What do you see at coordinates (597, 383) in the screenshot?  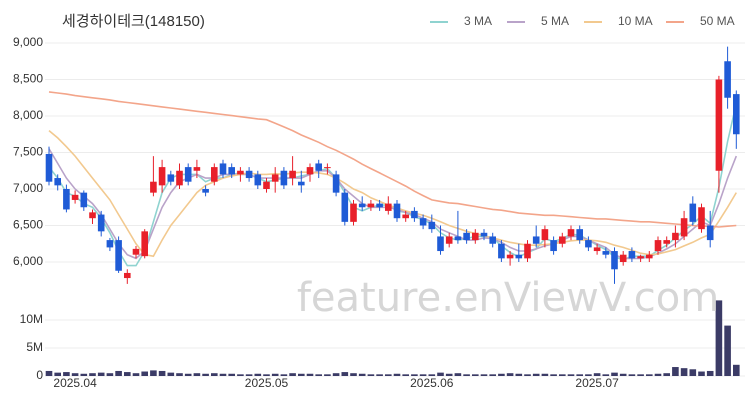 I see `x-tick-label: 2025.07` at bounding box center [597, 383].